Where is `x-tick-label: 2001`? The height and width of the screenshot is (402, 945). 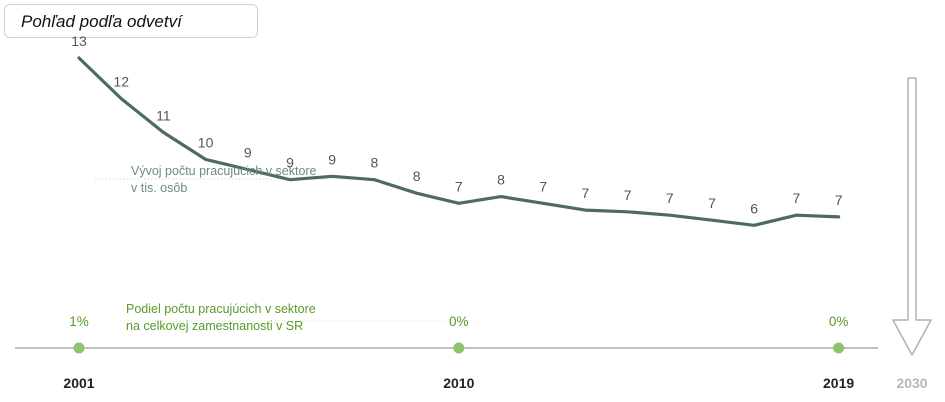 x-tick-label: 2001 is located at coordinates (78, 383).